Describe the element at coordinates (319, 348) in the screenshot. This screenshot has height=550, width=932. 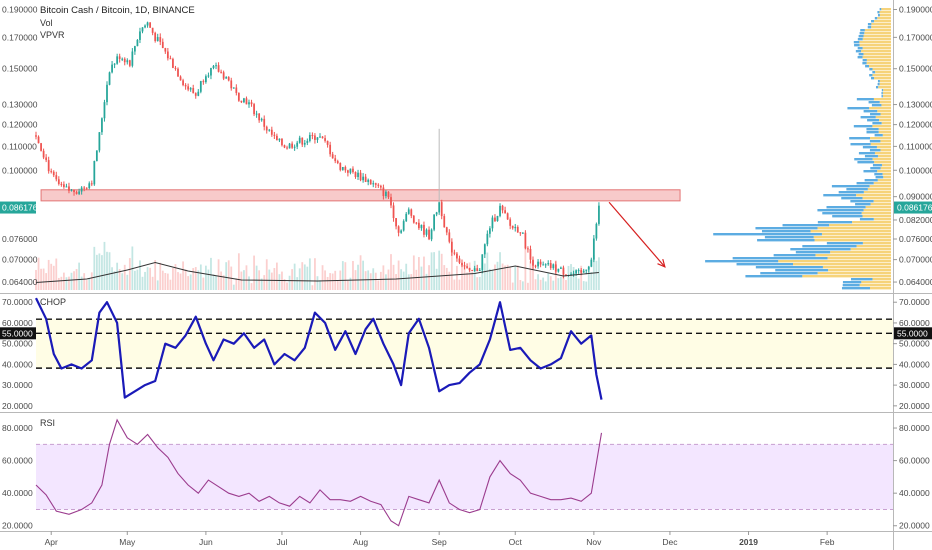
I see `chop-line` at that location.